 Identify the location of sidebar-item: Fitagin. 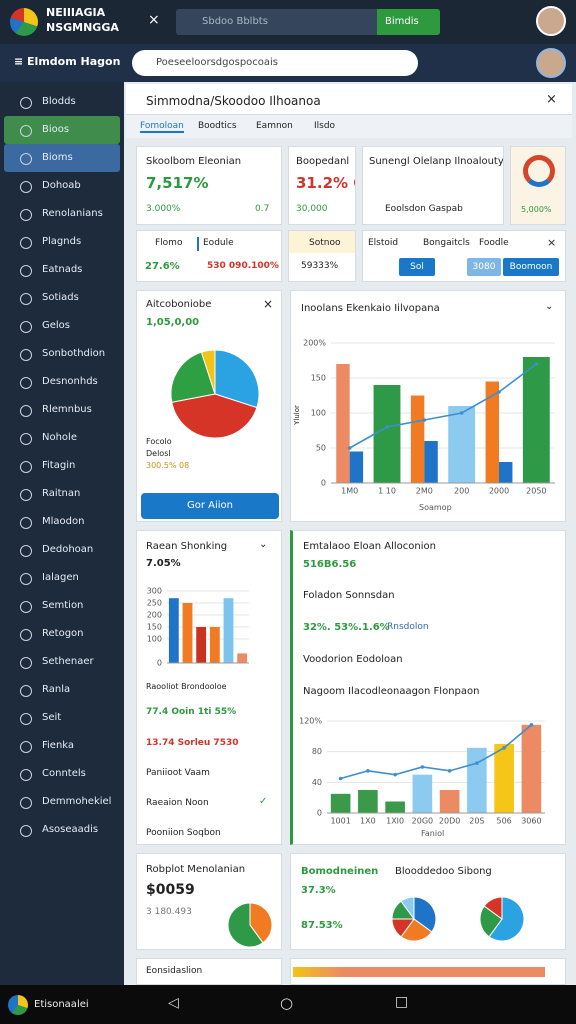
(62, 466).